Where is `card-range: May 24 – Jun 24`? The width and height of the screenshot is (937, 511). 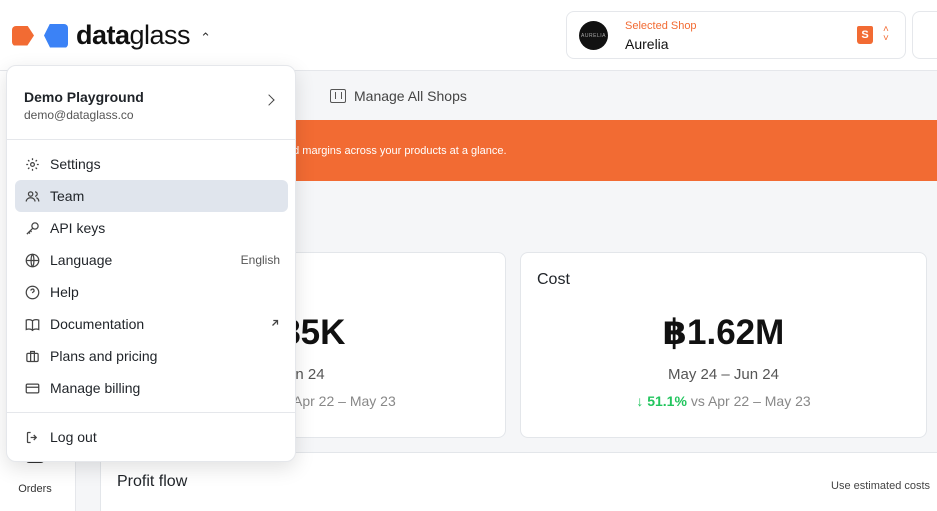 card-range: May 24 – Jun 24 is located at coordinates (723, 374).